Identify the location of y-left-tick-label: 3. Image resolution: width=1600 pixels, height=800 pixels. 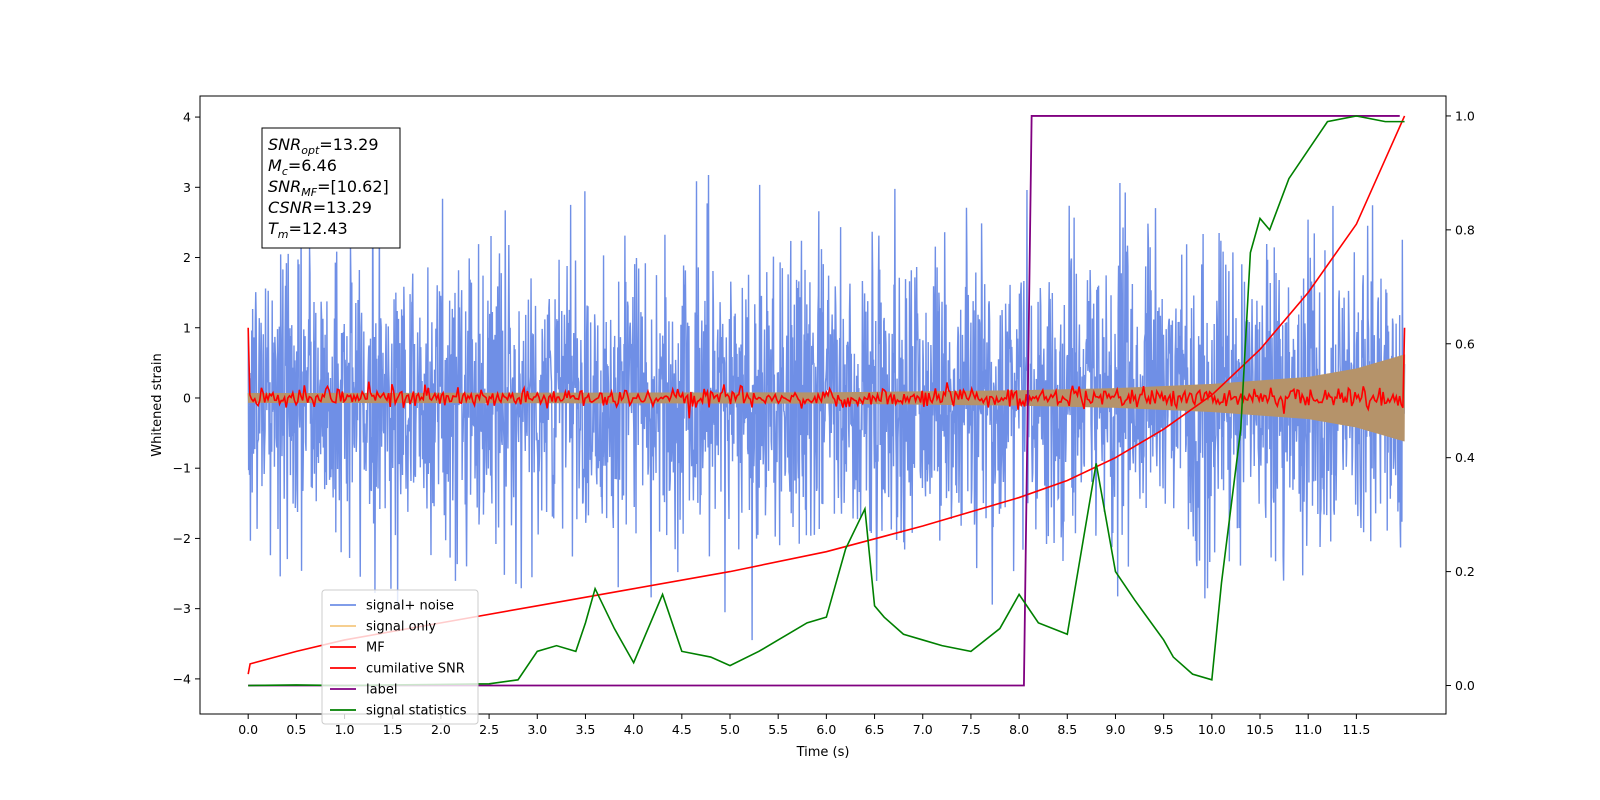
(187, 187).